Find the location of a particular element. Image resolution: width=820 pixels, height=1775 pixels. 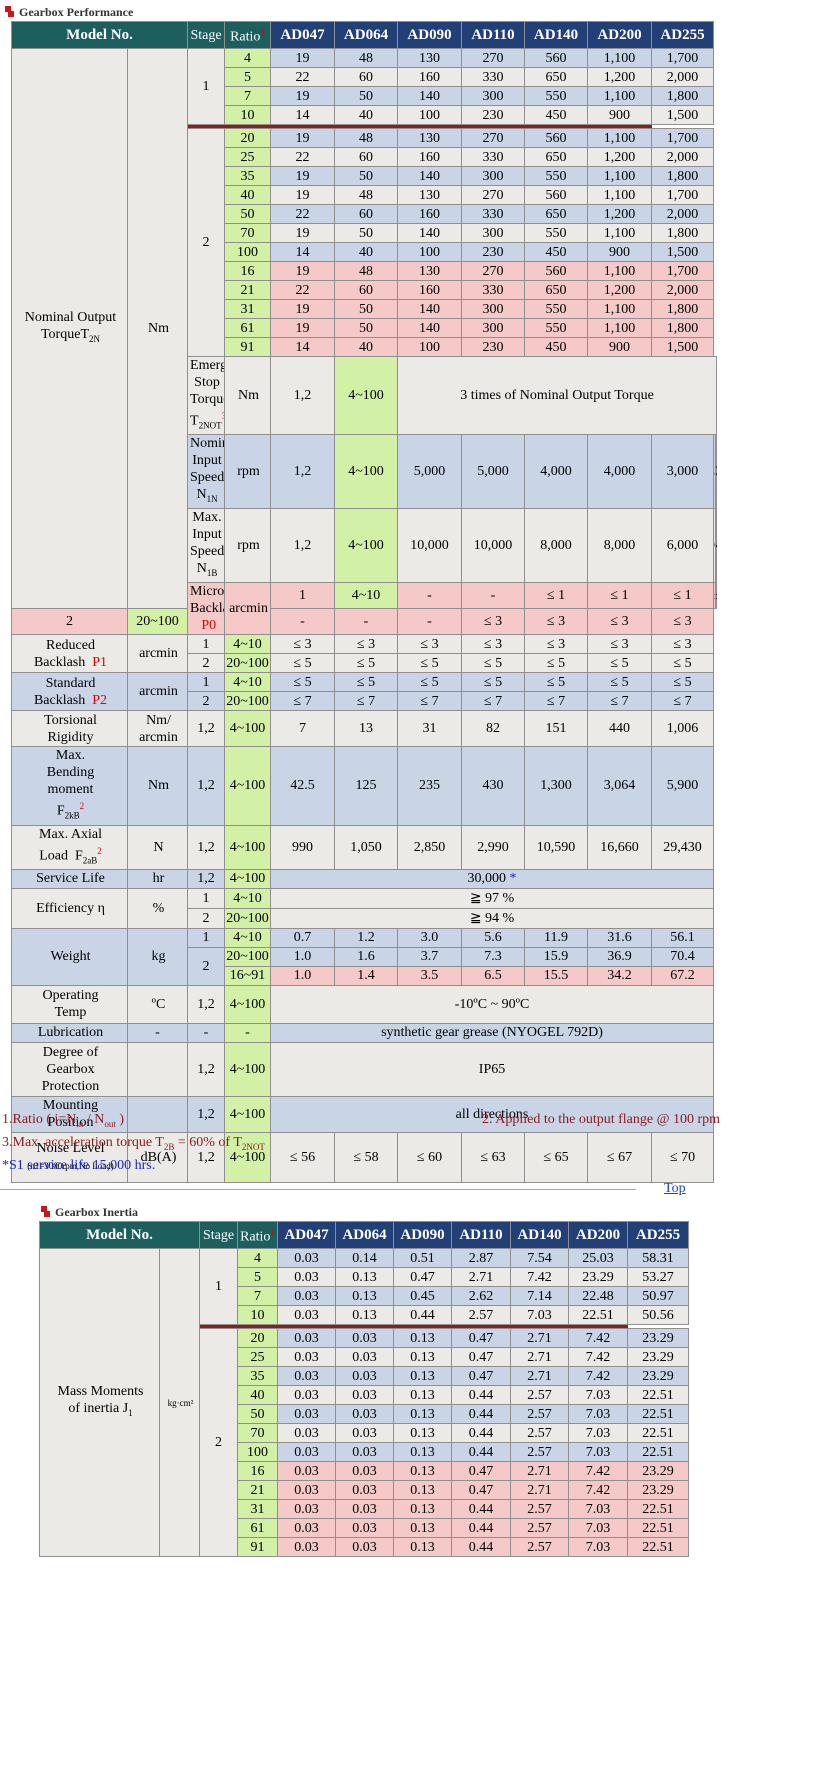

value-cell: 0.7 is located at coordinates (303, 937).